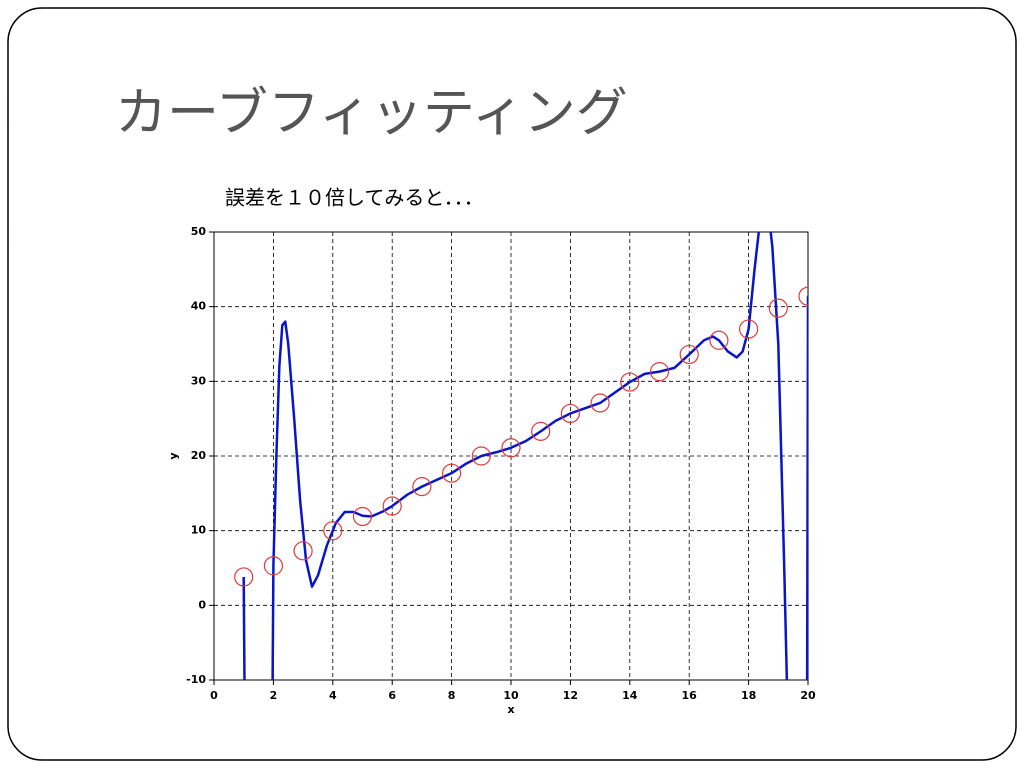 The height and width of the screenshot is (768, 1024). Describe the element at coordinates (173, 455) in the screenshot. I see `y-axis-label: y` at that location.